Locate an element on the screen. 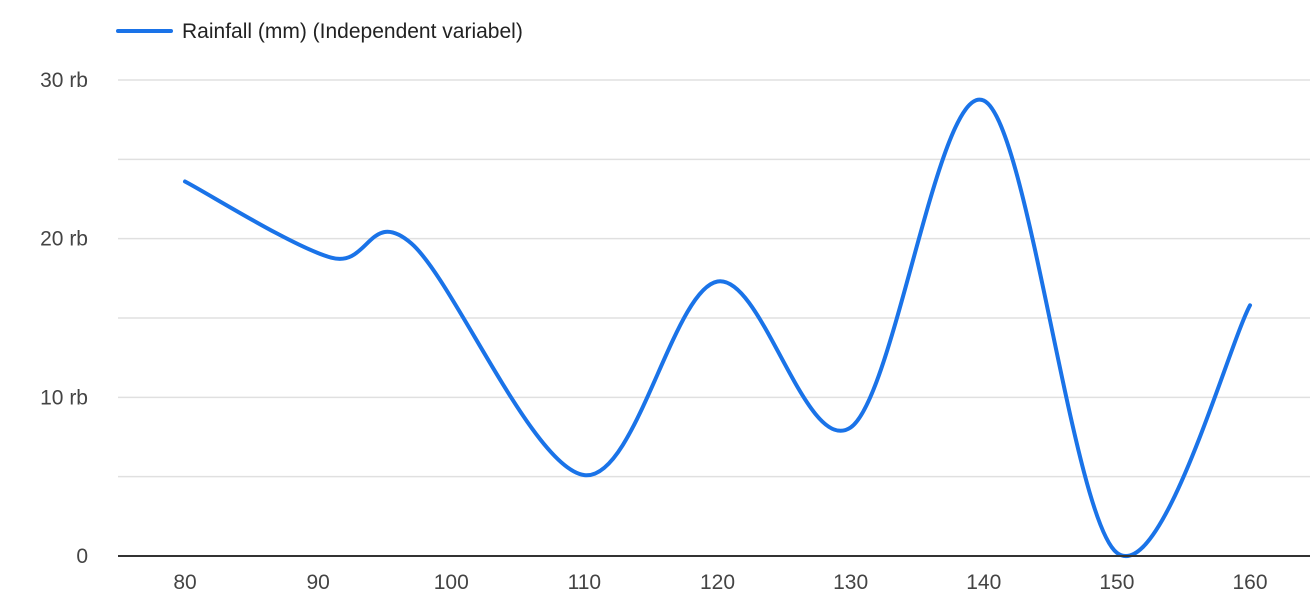 The image size is (1310, 602). legend: Rainfall (mm) (Independent variabel) is located at coordinates (319, 31).